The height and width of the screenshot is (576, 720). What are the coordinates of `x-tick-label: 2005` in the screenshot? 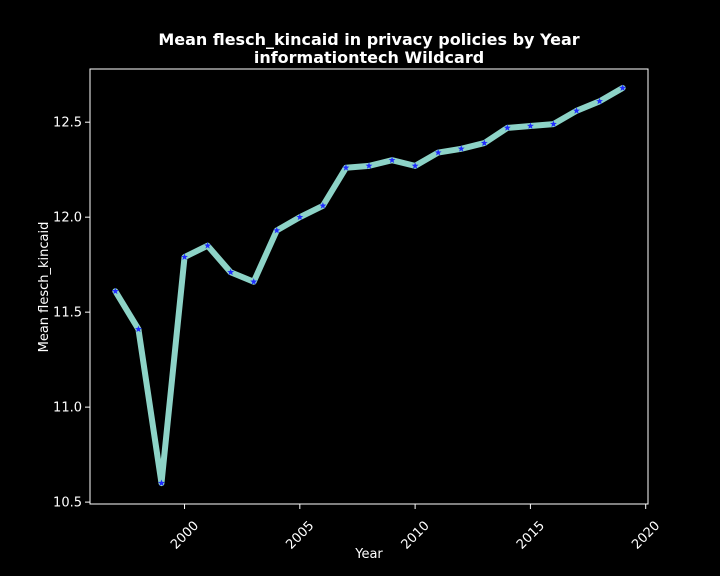 It's located at (300, 536).